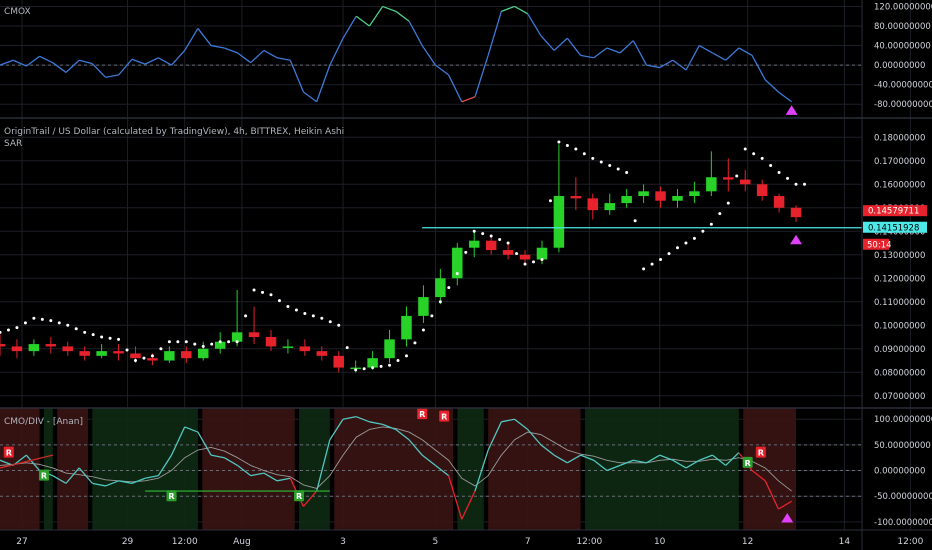 Image resolution: width=932 pixels, height=550 pixels. I want to click on price-tick-label: 0.09000000, so click(899, 350).